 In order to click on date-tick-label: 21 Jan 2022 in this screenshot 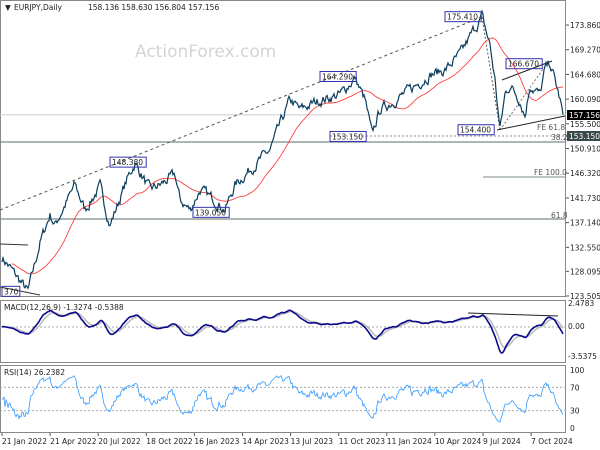, I will do `click(24, 441)`.